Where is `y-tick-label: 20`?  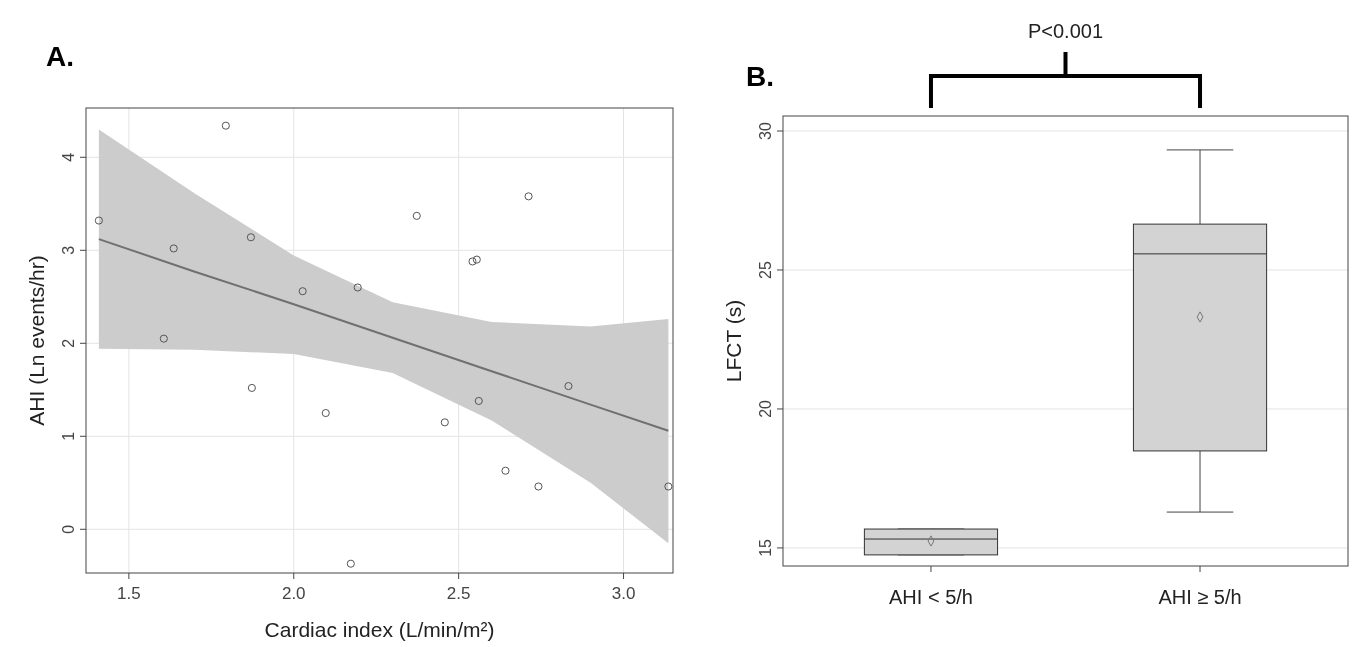 y-tick-label: 20 is located at coordinates (765, 408).